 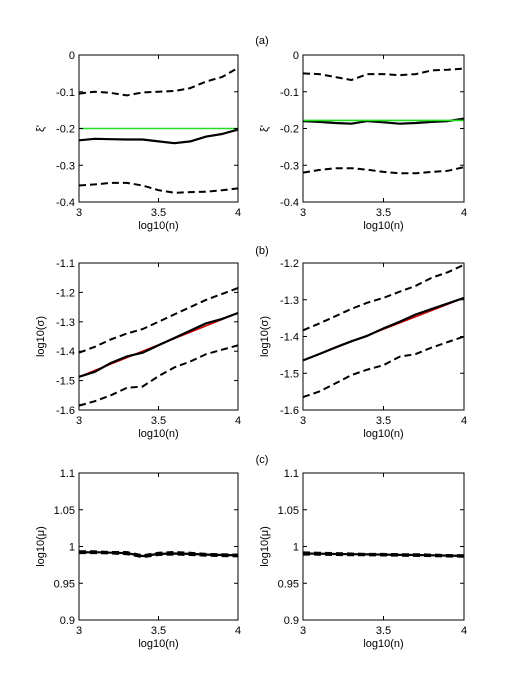 I want to click on chart-5: 3 3.5 4 0.9 0.95 1 1.05 1.1 log10(n) log10(μ), so click(x=138, y=559).